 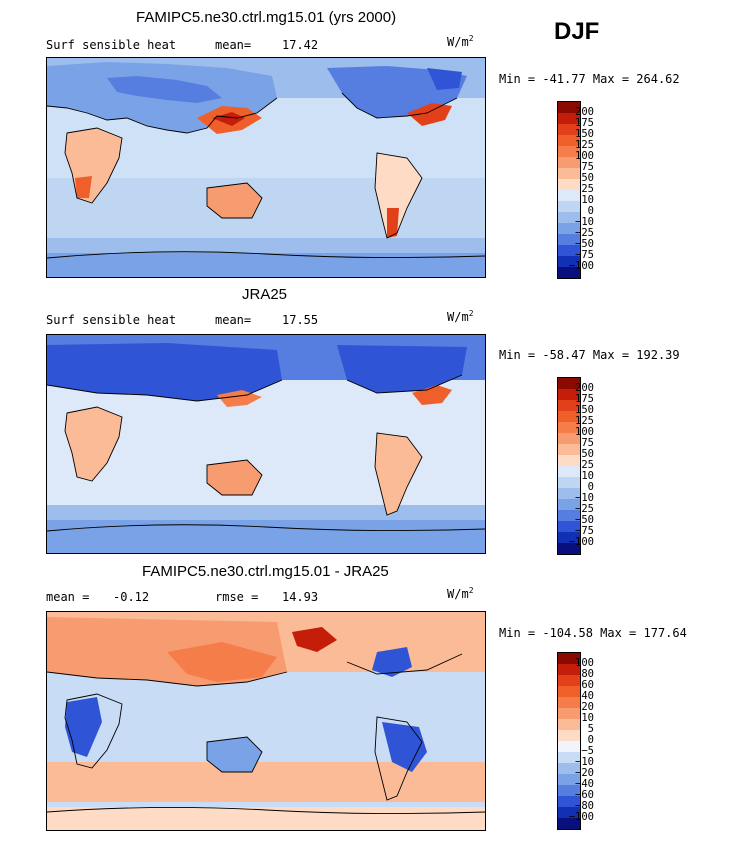 I want to click on colorbar-label: −80, so click(x=584, y=806).